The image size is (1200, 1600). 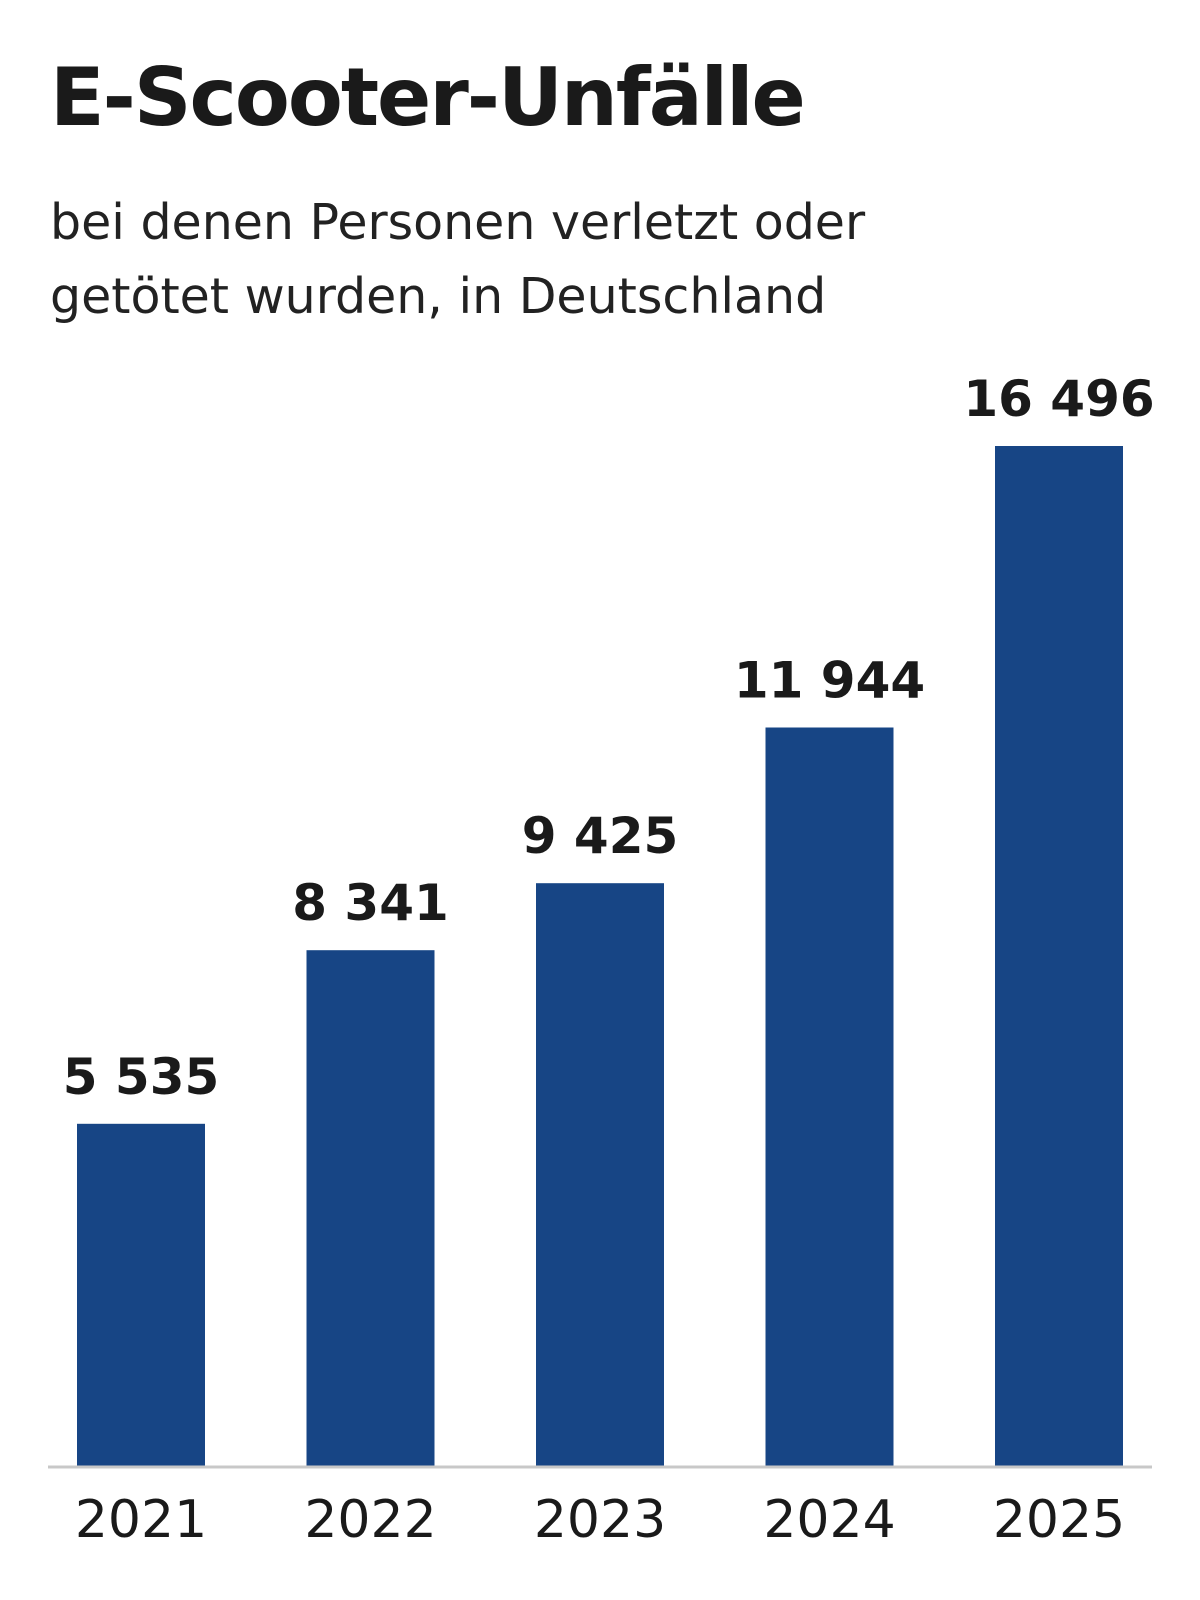 What do you see at coordinates (370, 1520) in the screenshot?
I see `x-tick-label-2022: 2022` at bounding box center [370, 1520].